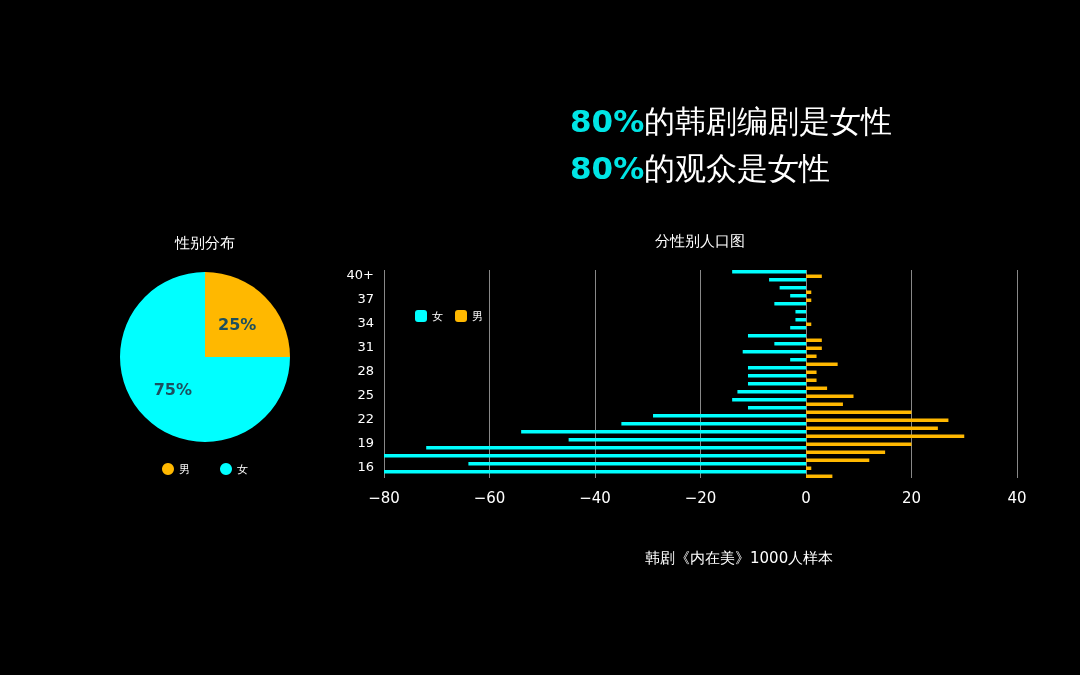 This screenshot has width=1080, height=675. Describe the element at coordinates (365, 346) in the screenshot. I see `y-tick-label: 31` at that location.